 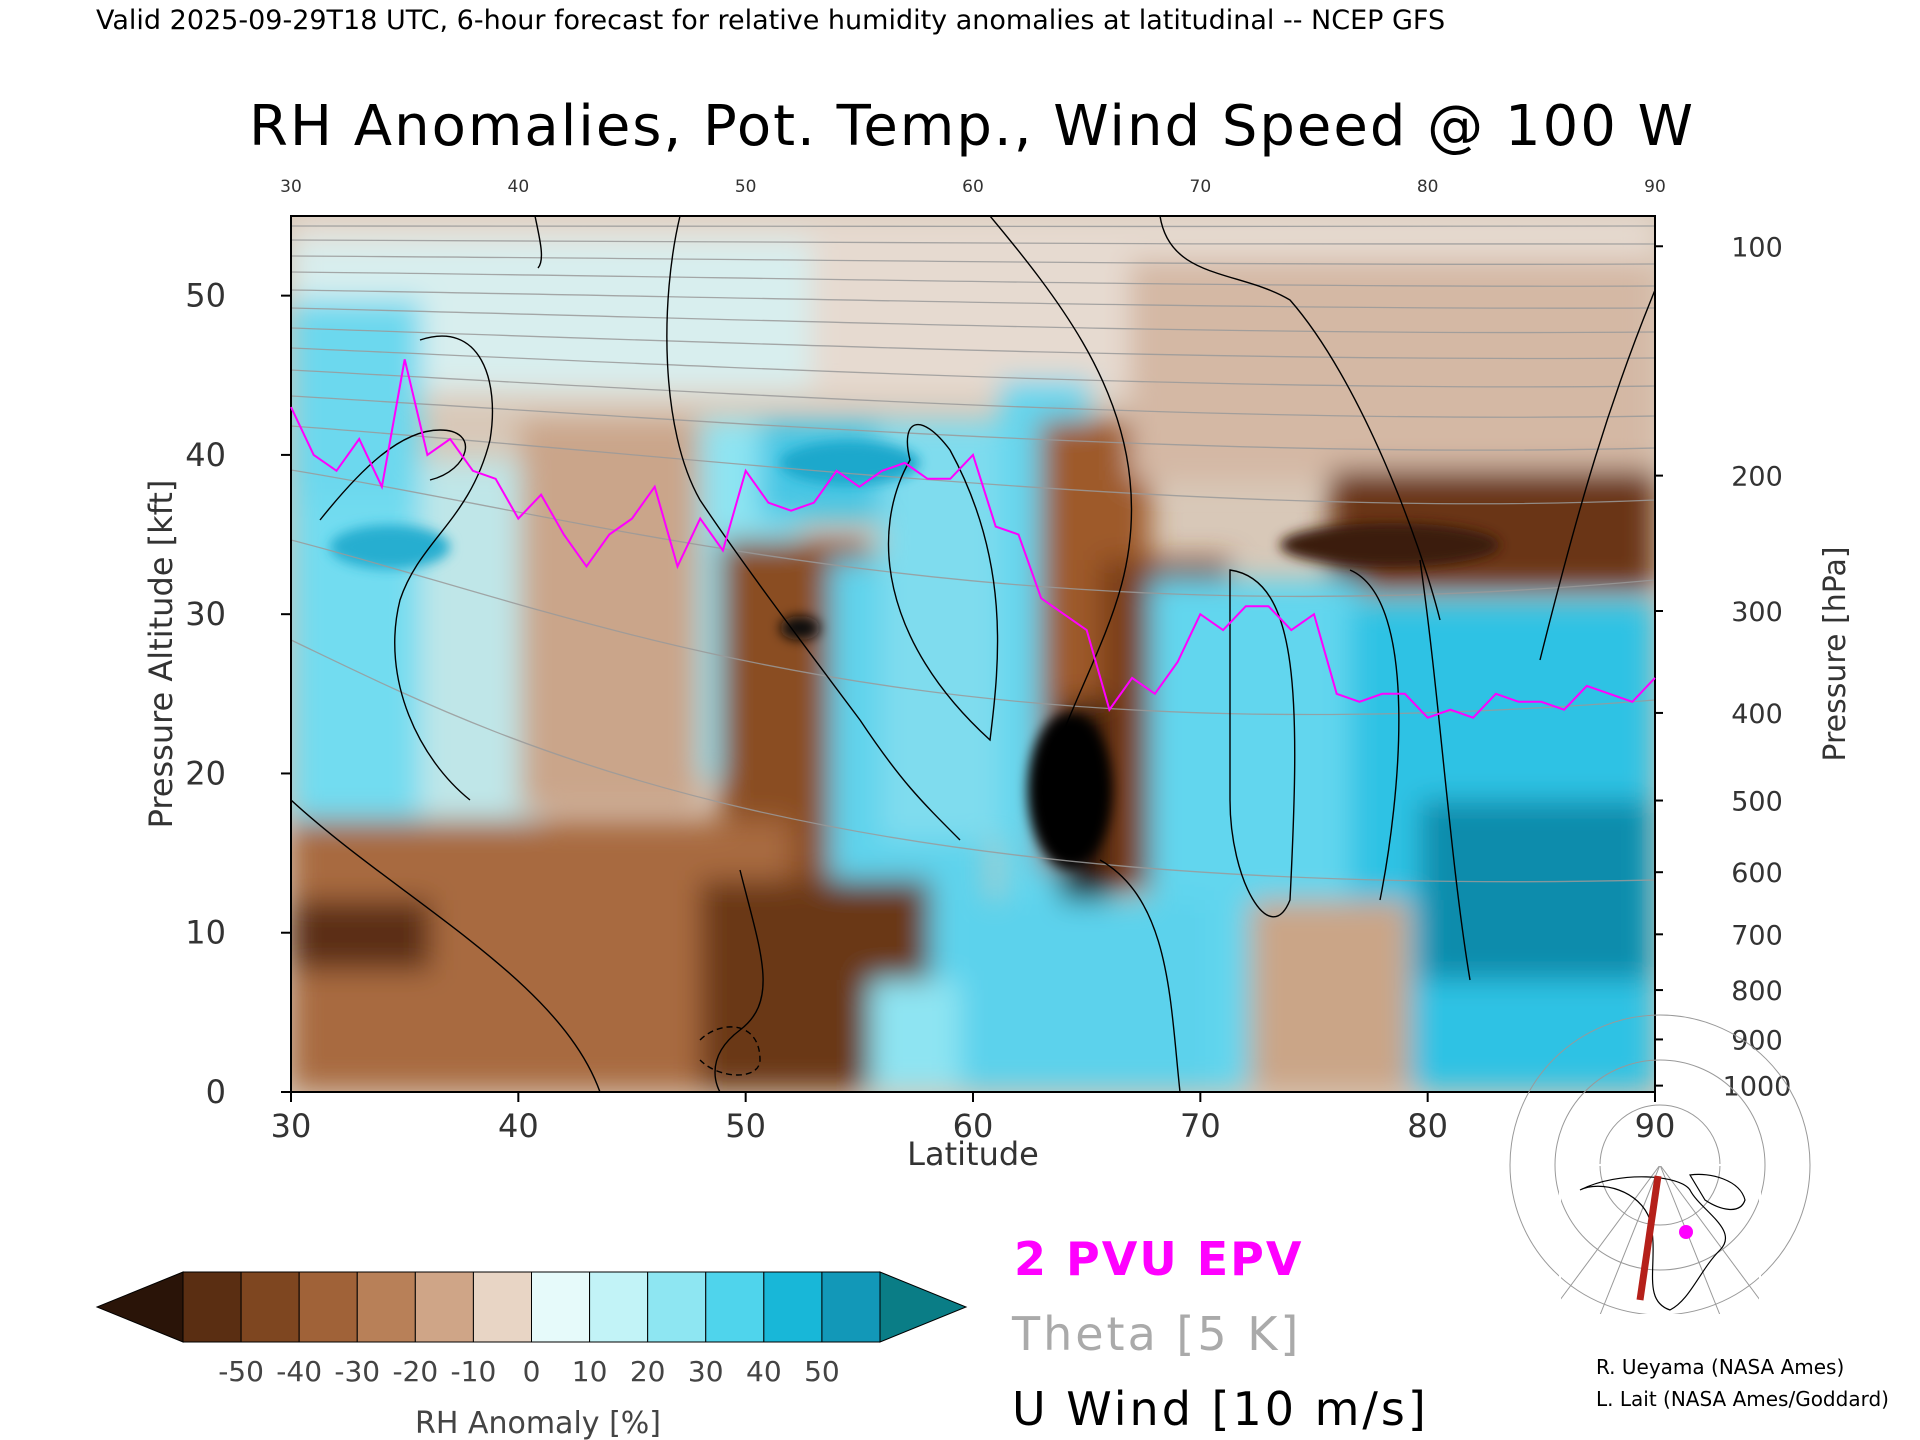 I want to click on colorbar-tick-label: 50, so click(x=822, y=1371).